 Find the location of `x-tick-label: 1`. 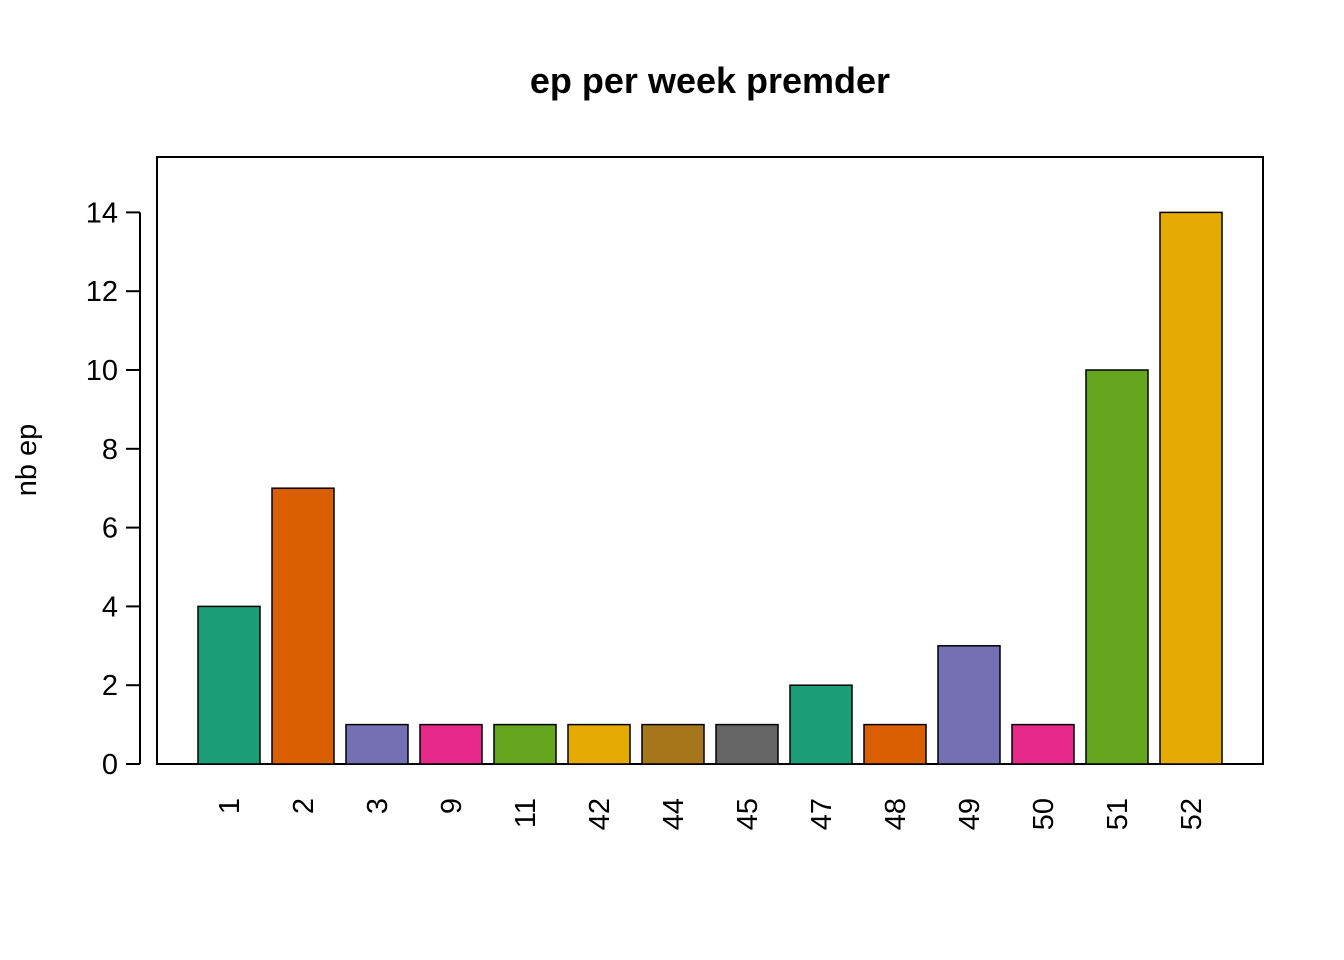

x-tick-label: 1 is located at coordinates (230, 806).